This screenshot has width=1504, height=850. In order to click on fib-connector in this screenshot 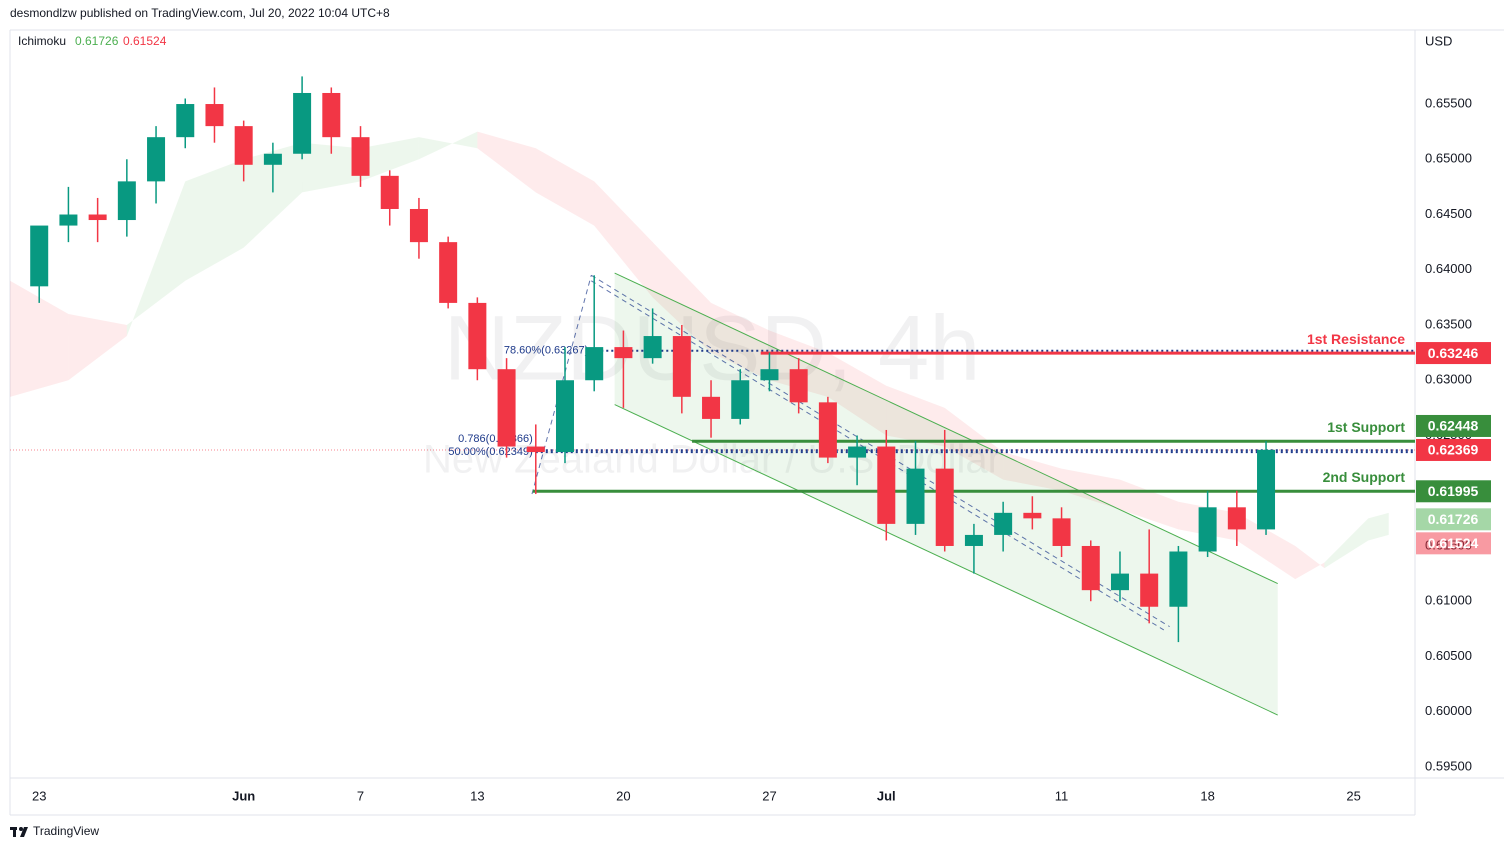, I will do `click(561, 385)`.